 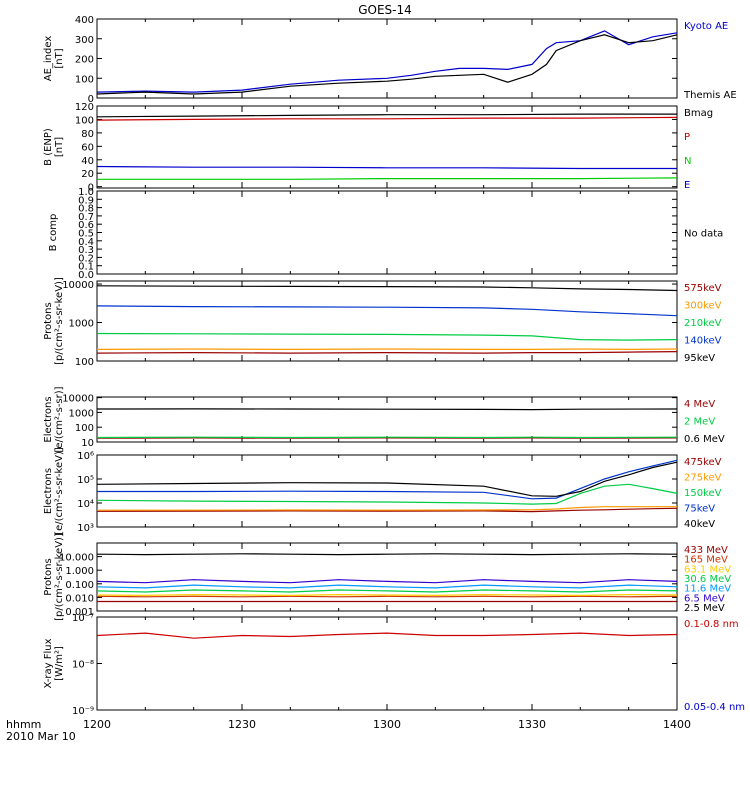 I want to click on legend-entry: 75keV, so click(x=699, y=509).